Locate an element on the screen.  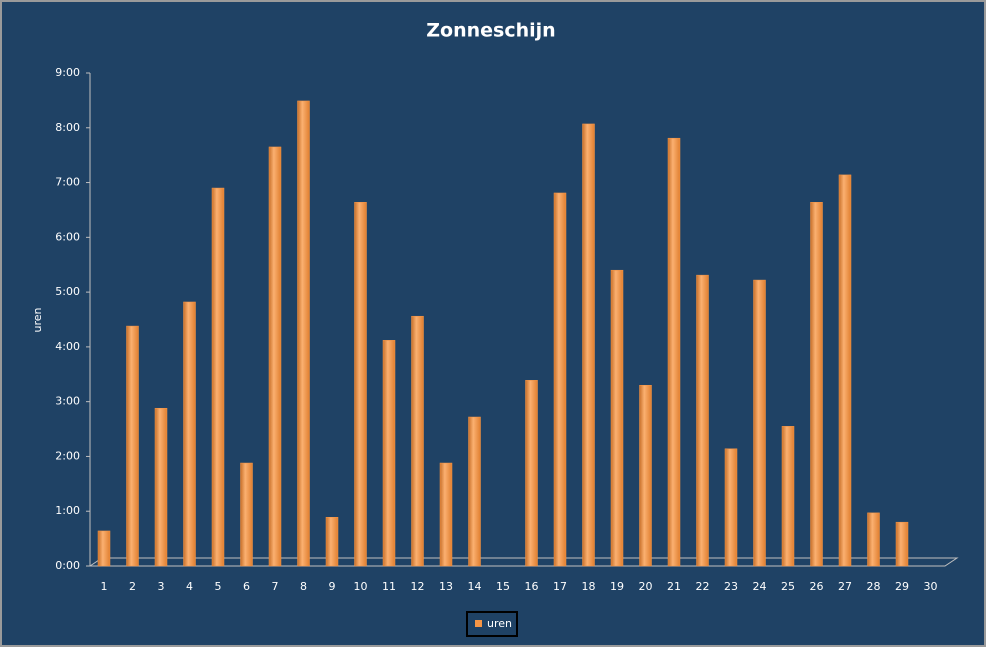
legend-label: uren is located at coordinates (499, 623).